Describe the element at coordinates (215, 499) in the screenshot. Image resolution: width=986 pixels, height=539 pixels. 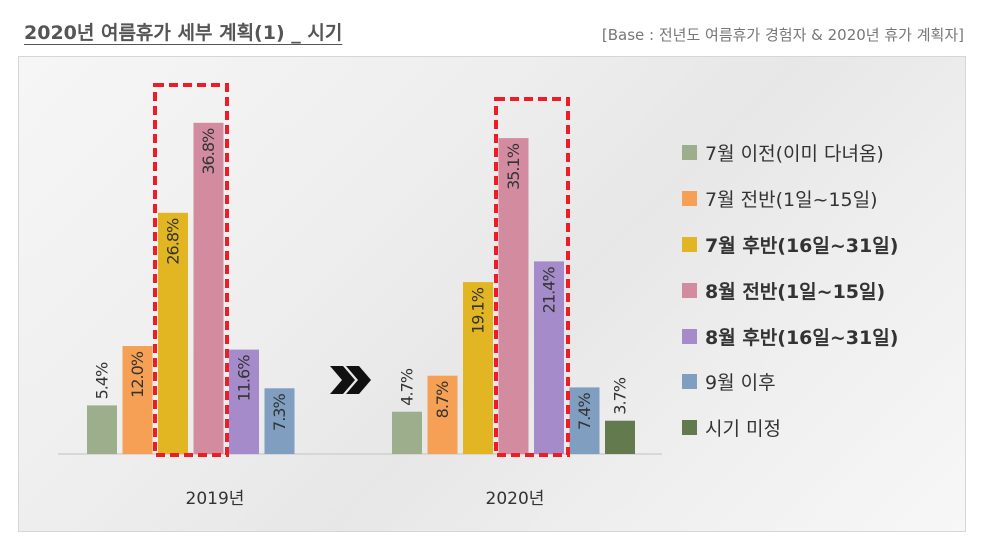
I see `x-tick-label: 2019년` at that location.